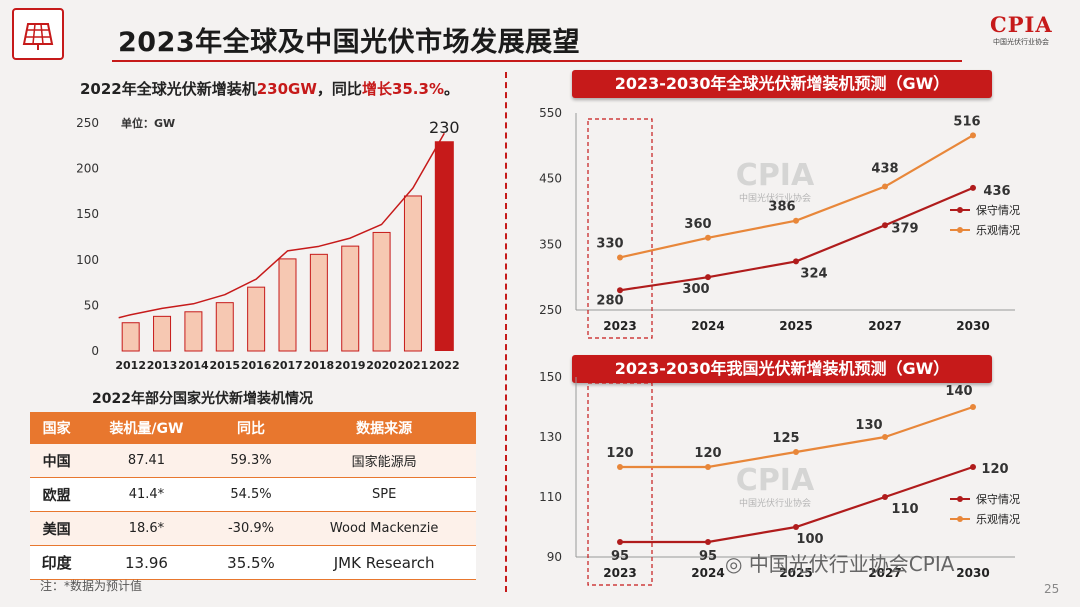 This screenshot has height=607, width=1080. What do you see at coordinates (256, 319) in the screenshot?
I see `bar-2016` at bounding box center [256, 319].